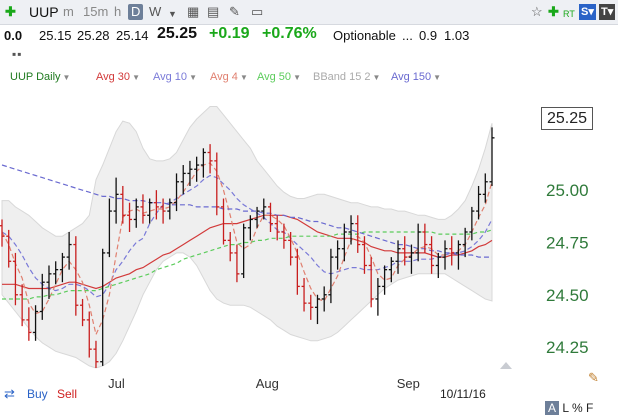 This screenshot has height=419, width=618. What do you see at coordinates (577, 408) in the screenshot?
I see `scale-pct-button: %` at bounding box center [577, 408].